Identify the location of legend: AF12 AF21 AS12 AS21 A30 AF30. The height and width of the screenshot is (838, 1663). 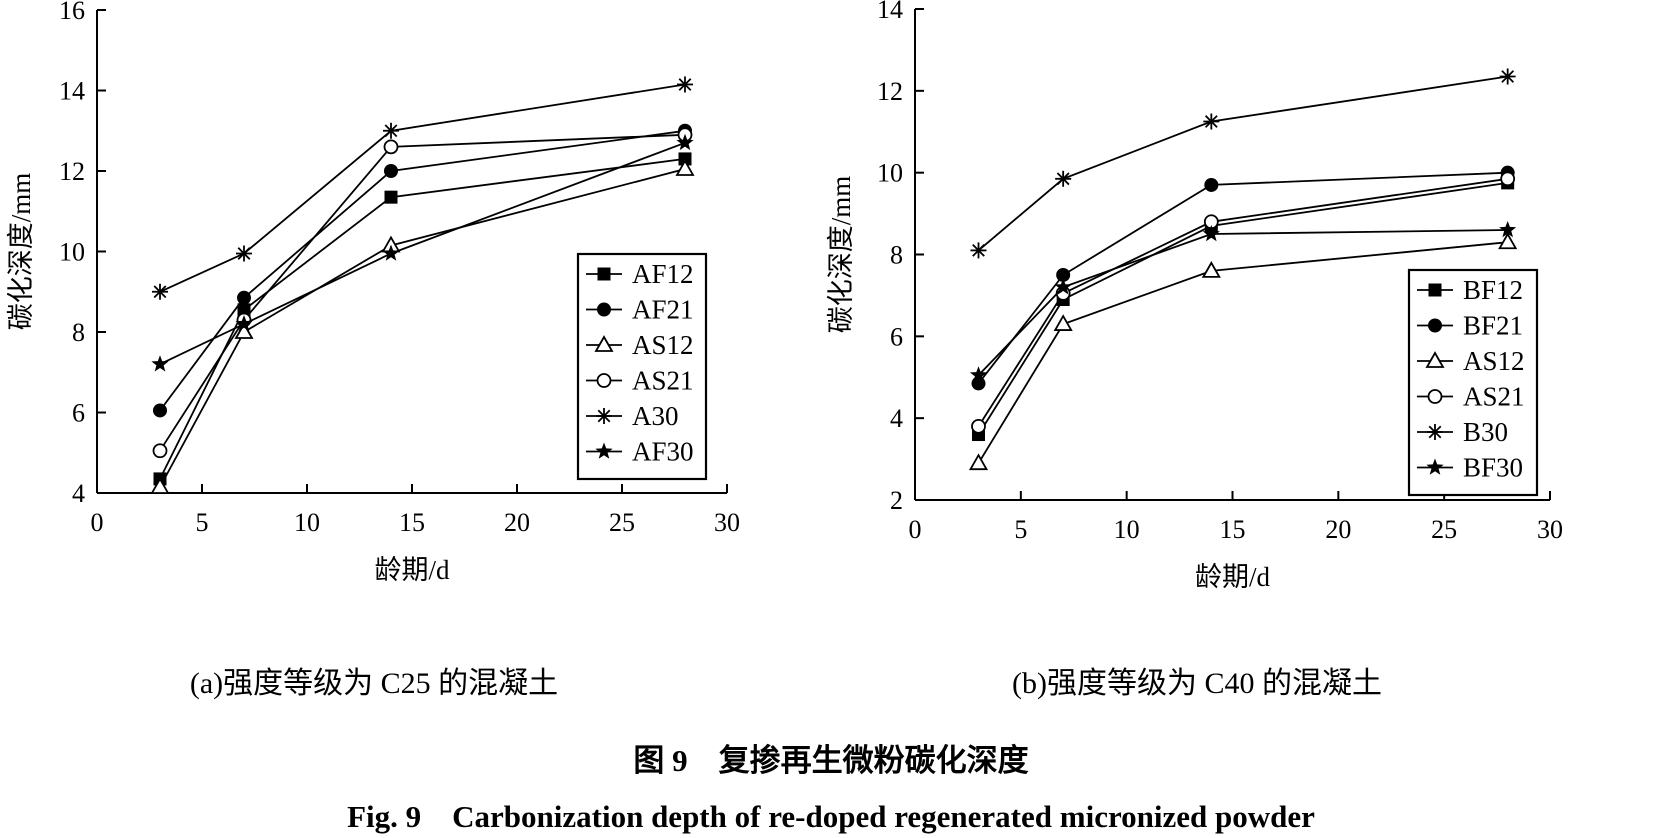
(642, 366).